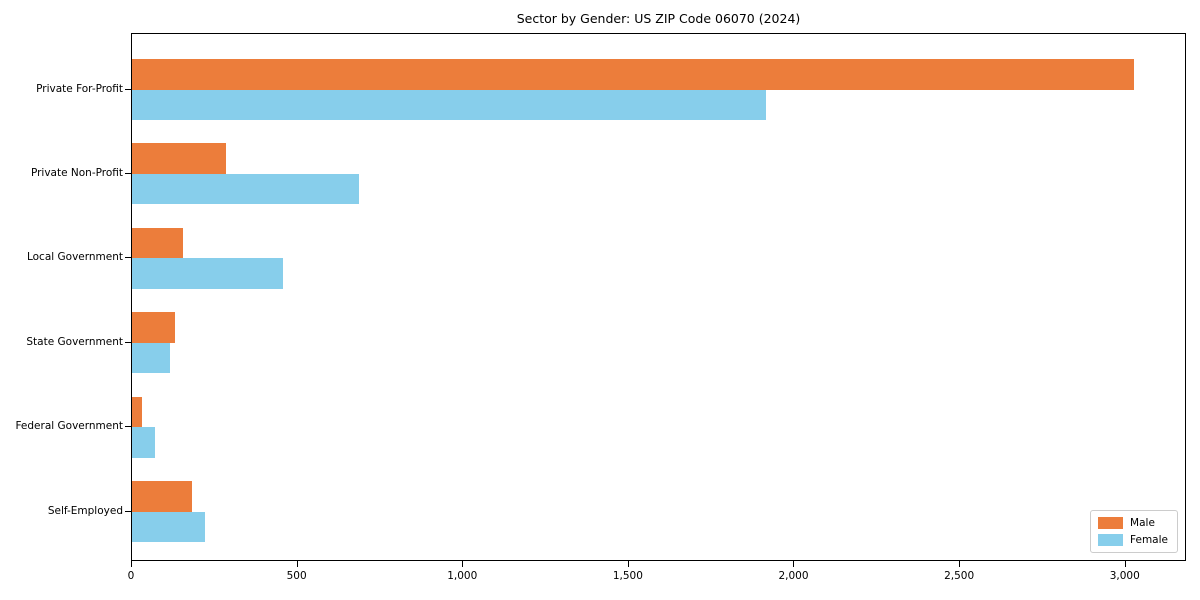 This screenshot has width=1200, height=600. I want to click on legend-label: Male, so click(1142, 523).